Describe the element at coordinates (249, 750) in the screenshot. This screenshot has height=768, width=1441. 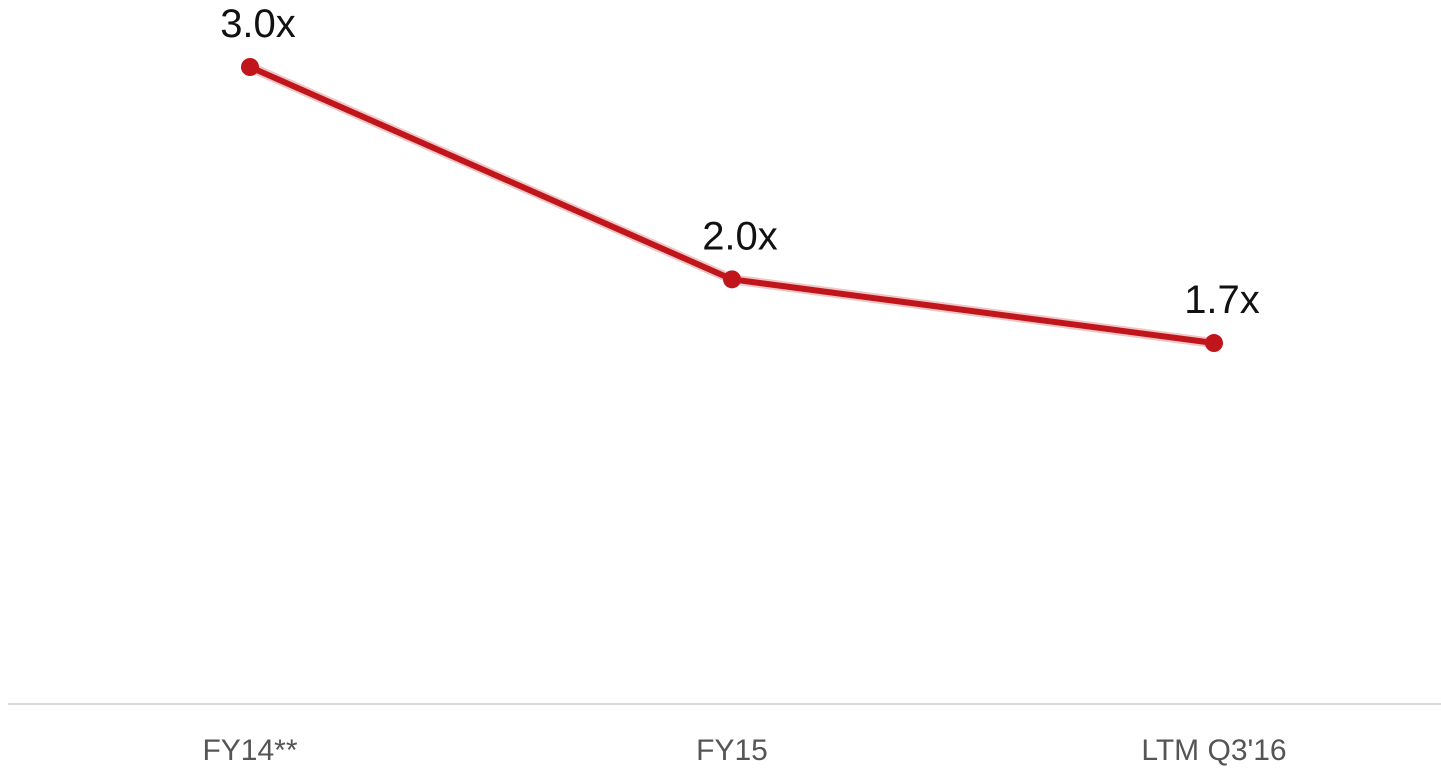
I see `x-tick-label: FY14**` at that location.